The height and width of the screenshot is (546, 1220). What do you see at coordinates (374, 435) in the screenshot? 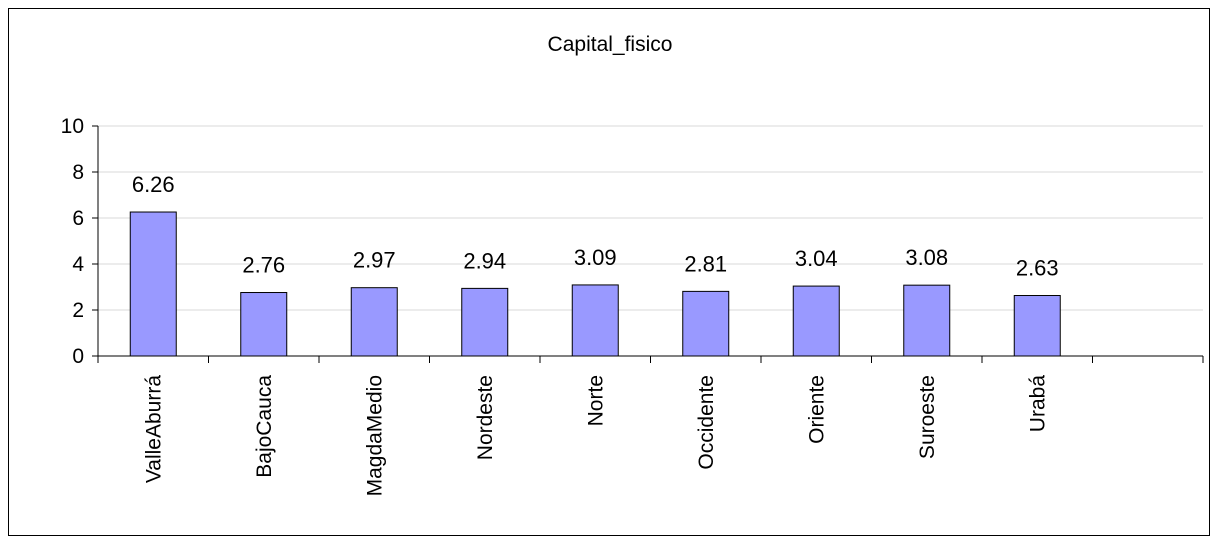
I see `category-label-MagdaMedio: MagdaMedio` at bounding box center [374, 435].